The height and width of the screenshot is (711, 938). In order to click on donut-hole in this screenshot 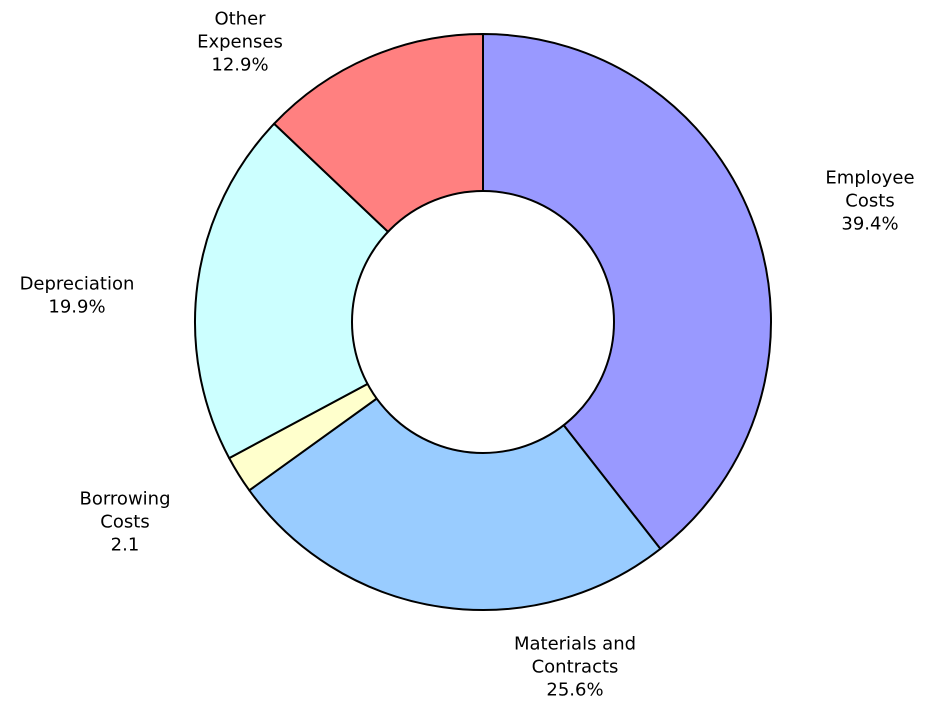, I will do `click(483, 322)`.